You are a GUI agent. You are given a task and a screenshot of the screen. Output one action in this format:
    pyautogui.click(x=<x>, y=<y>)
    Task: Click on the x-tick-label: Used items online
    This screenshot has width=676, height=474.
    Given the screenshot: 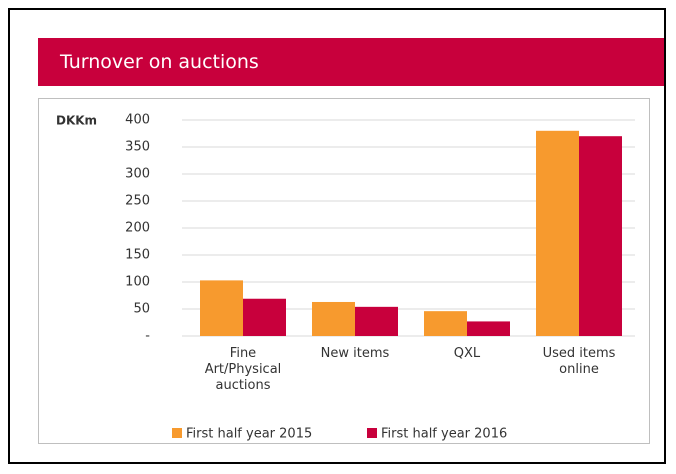 What is the action you would take?
    pyautogui.click(x=579, y=361)
    